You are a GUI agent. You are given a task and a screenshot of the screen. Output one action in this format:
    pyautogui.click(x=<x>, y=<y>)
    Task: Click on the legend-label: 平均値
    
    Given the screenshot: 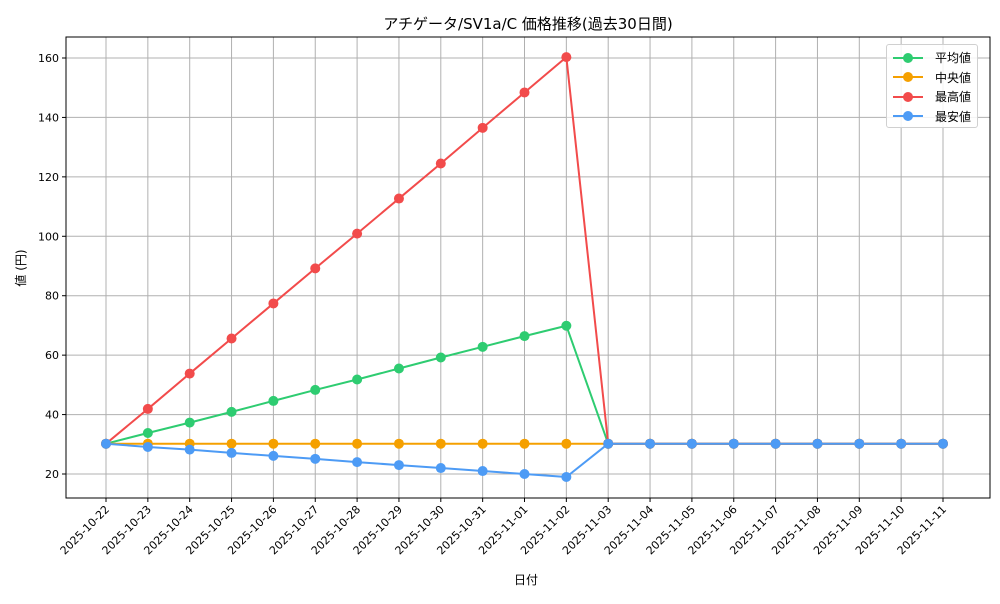 What is the action you would take?
    pyautogui.click(x=952, y=58)
    